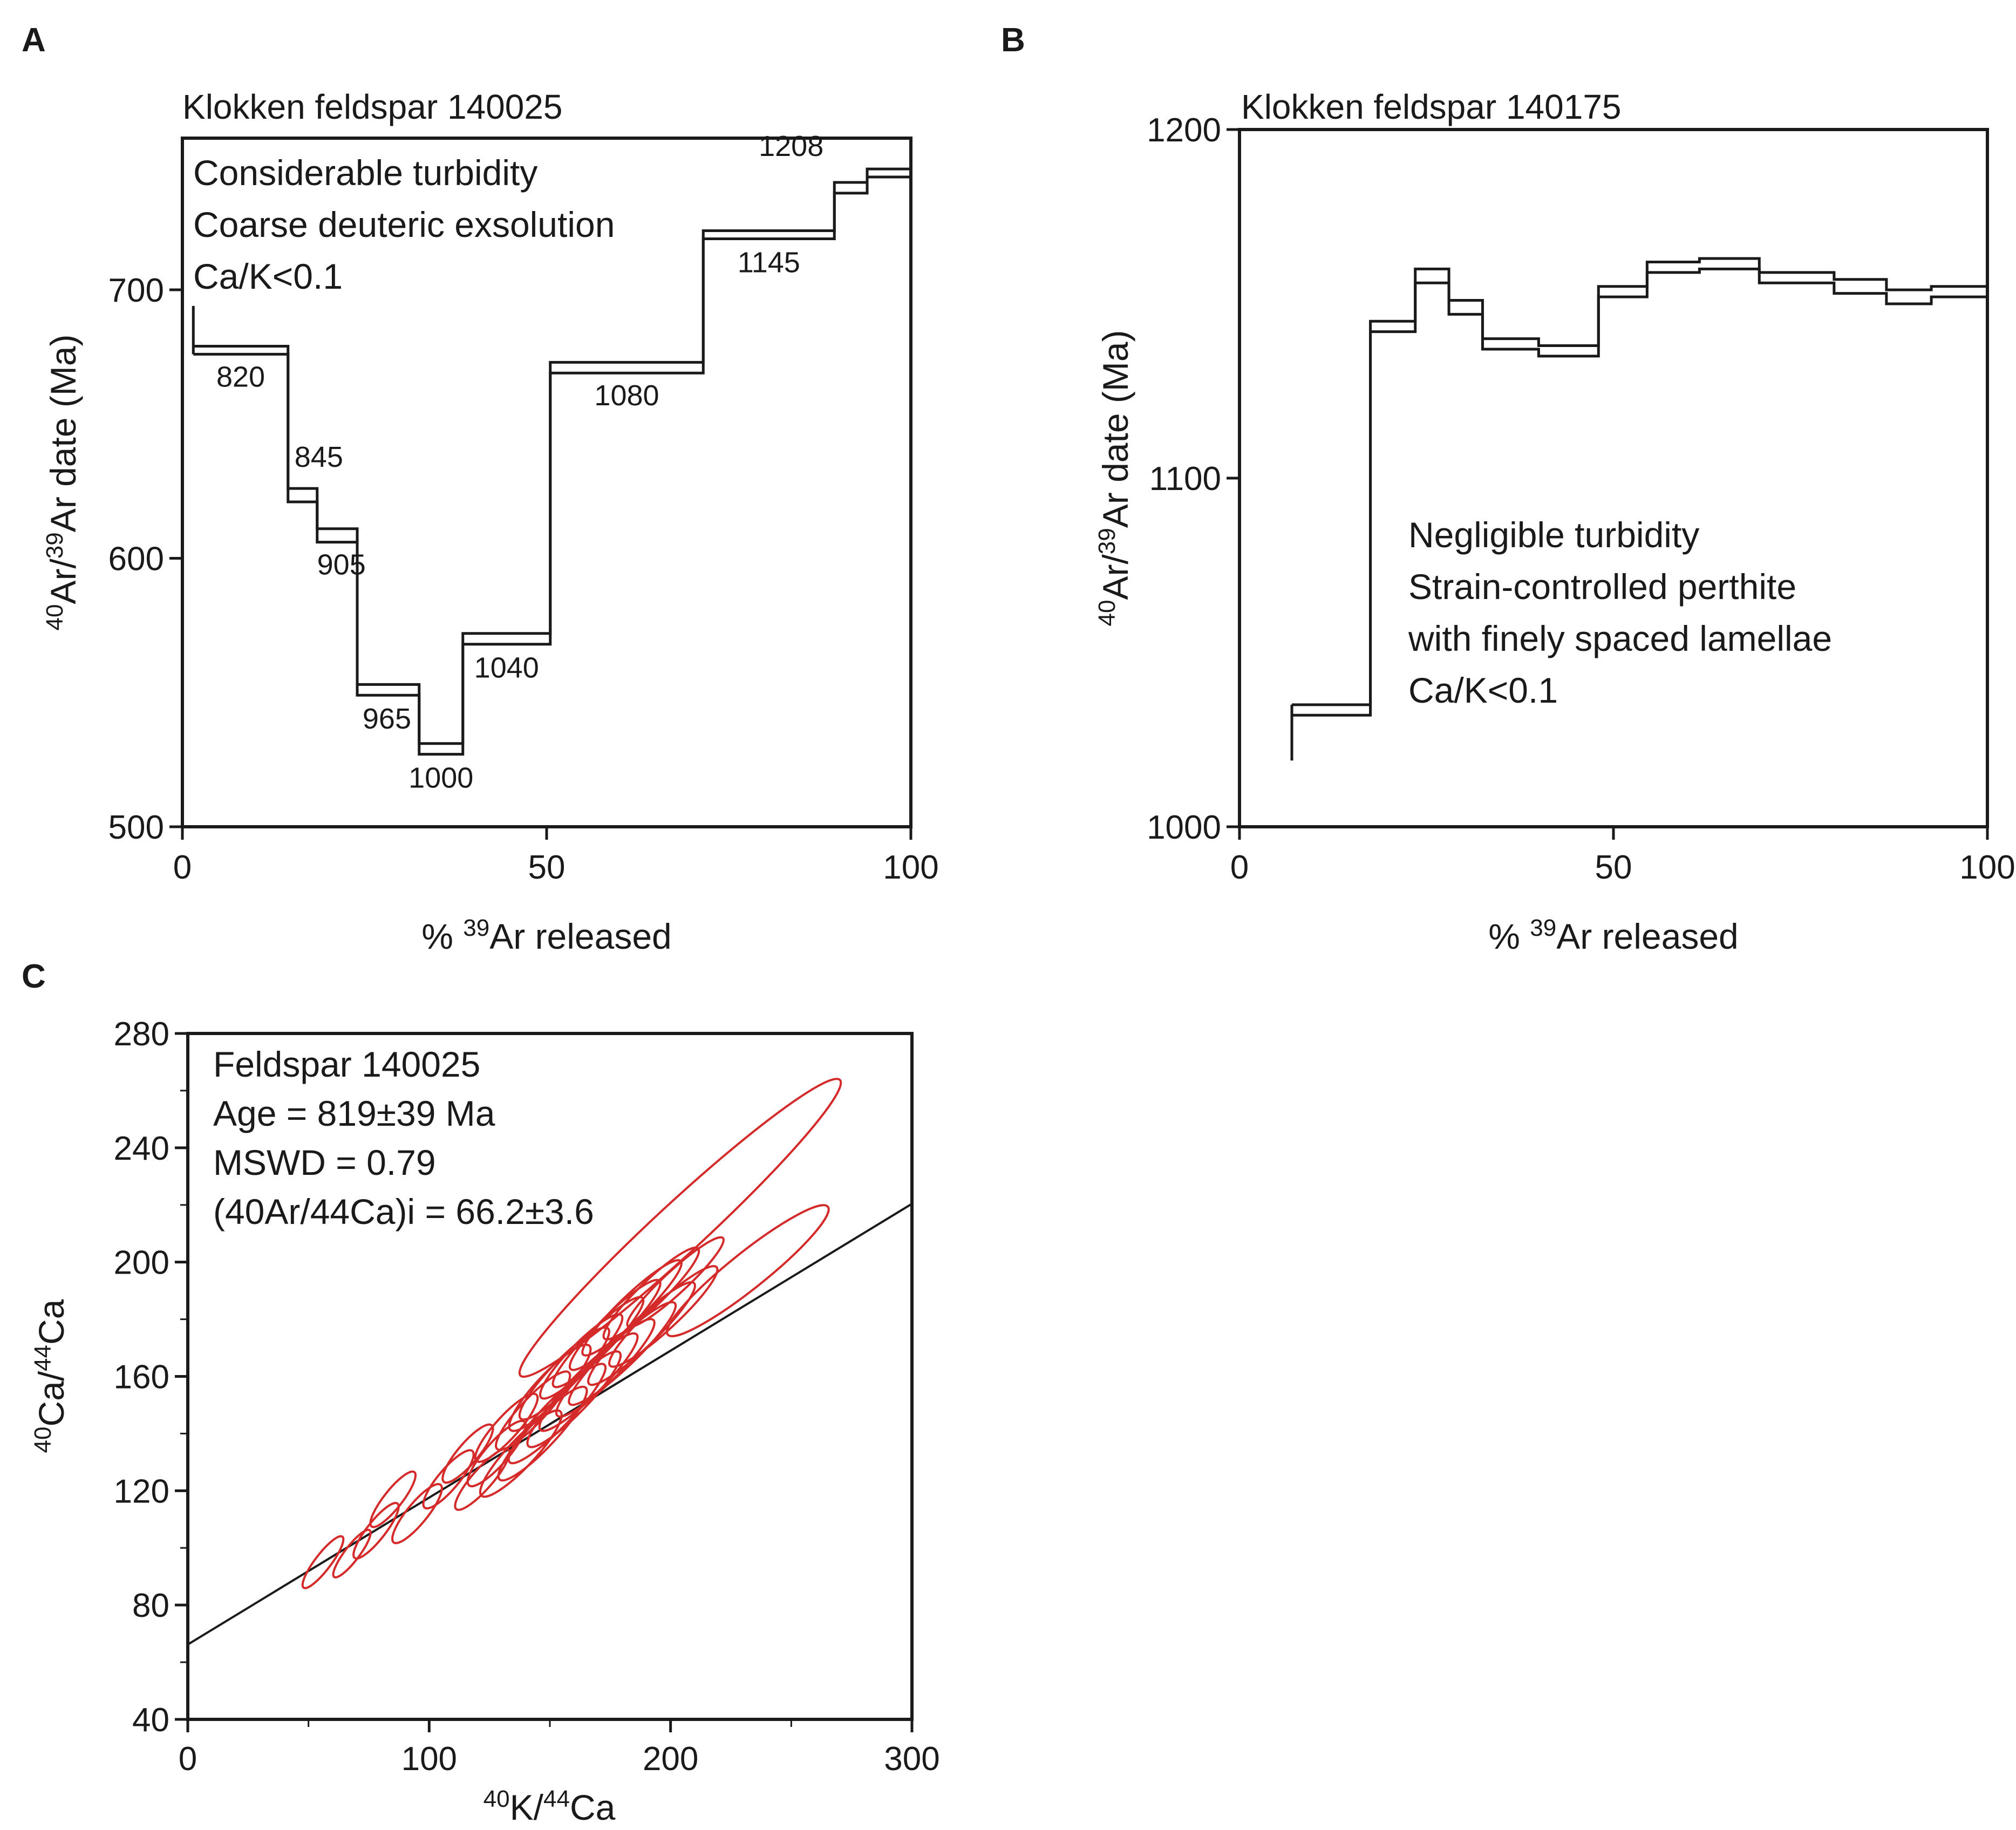 The height and width of the screenshot is (1830, 2016). What do you see at coordinates (62, 482) in the screenshot?
I see `panel-a-y-axis-label: 40Ar/39Ar date (Ma)` at bounding box center [62, 482].